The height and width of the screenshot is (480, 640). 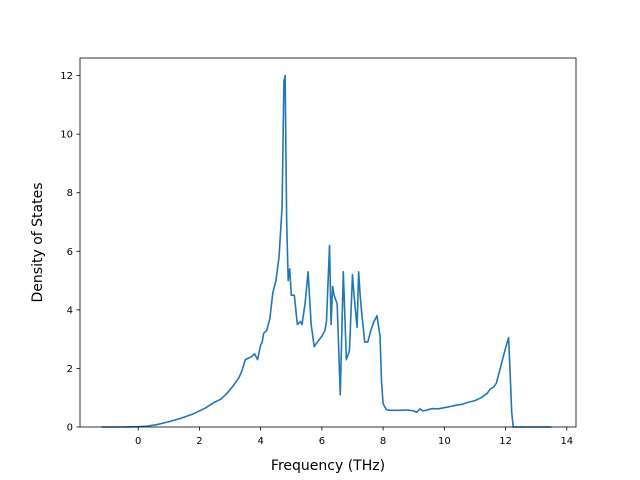 I want to click on y-axis-ticks: 0 2 4 6 8 10 12, so click(x=70, y=252).